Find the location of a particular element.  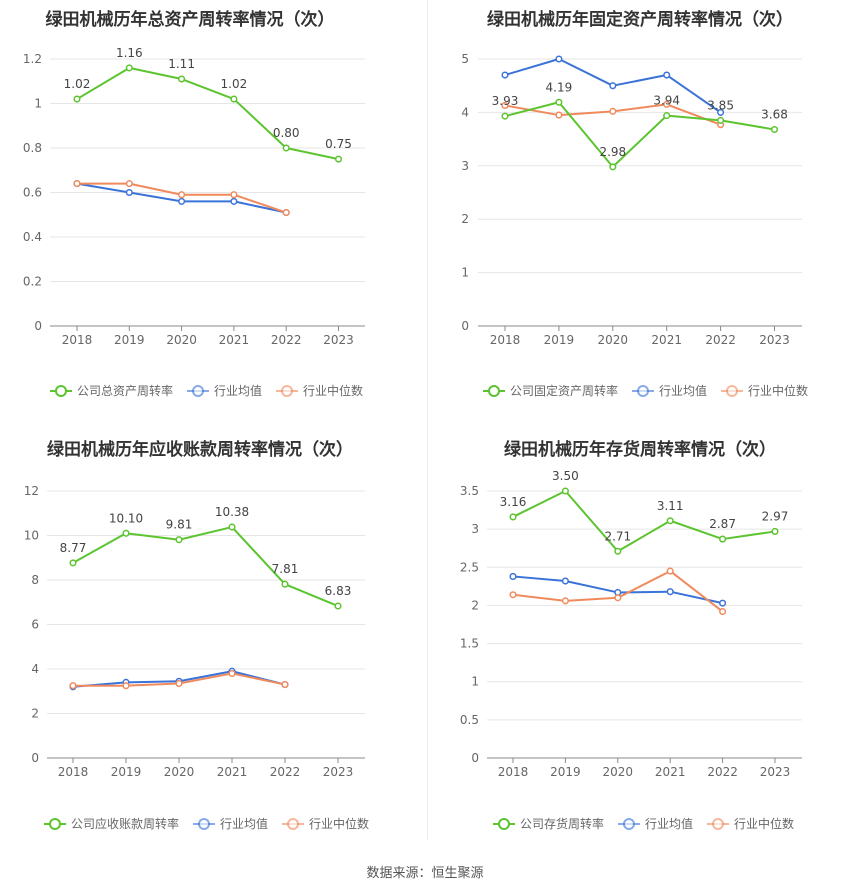

y-tick-label: 12 is located at coordinates (31, 491).